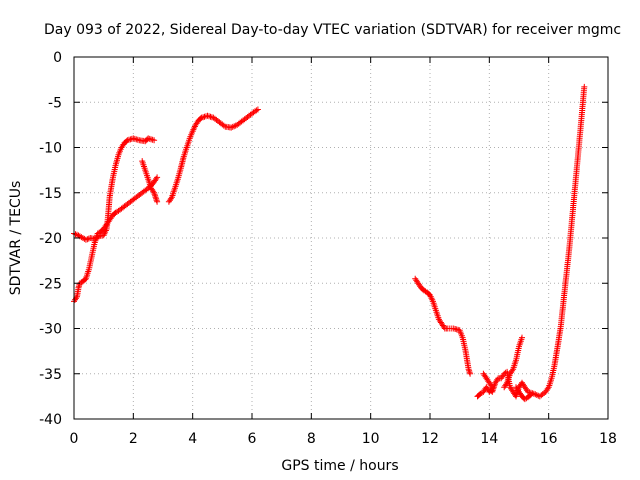 The image size is (640, 480). Describe the element at coordinates (57, 58) in the screenshot. I see `y-tick-label: 0` at that location.